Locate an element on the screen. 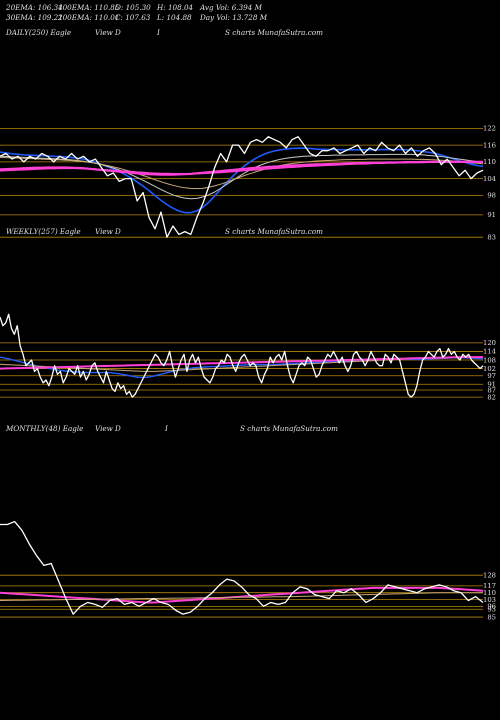 This screenshot has width=500, height=720. stat-close: C: 107.63 is located at coordinates (133, 17).